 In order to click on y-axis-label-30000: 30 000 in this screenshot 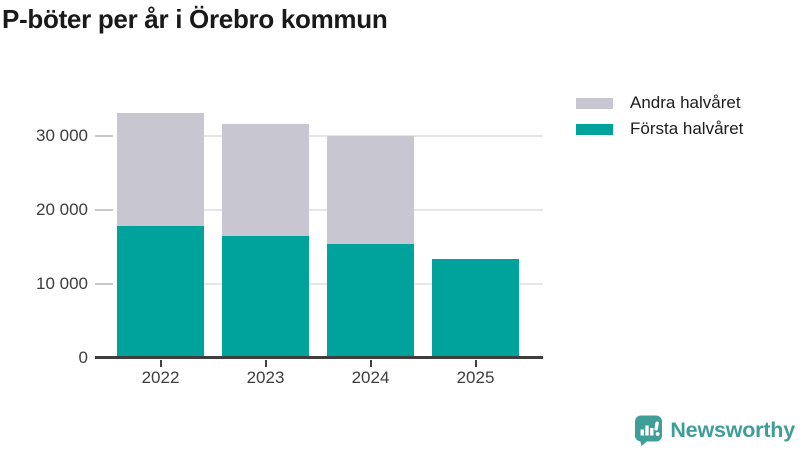, I will do `click(62, 135)`.